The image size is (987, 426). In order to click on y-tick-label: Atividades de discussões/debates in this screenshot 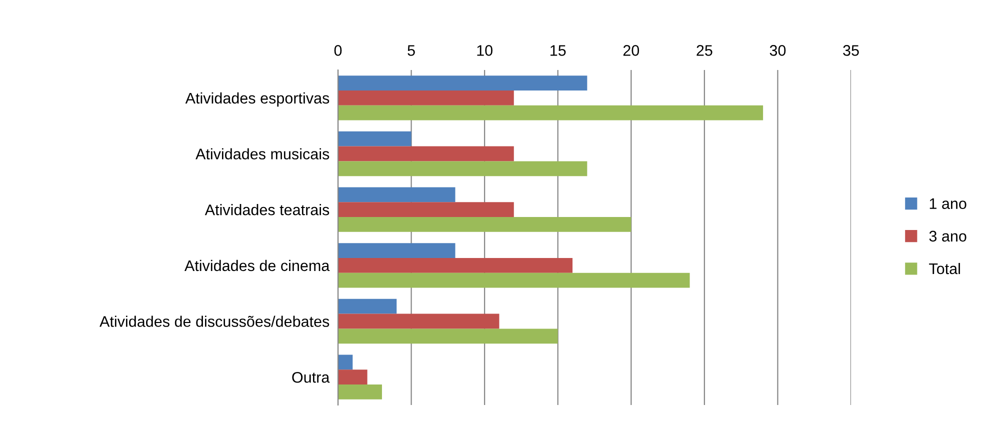, I will do `click(215, 321)`.